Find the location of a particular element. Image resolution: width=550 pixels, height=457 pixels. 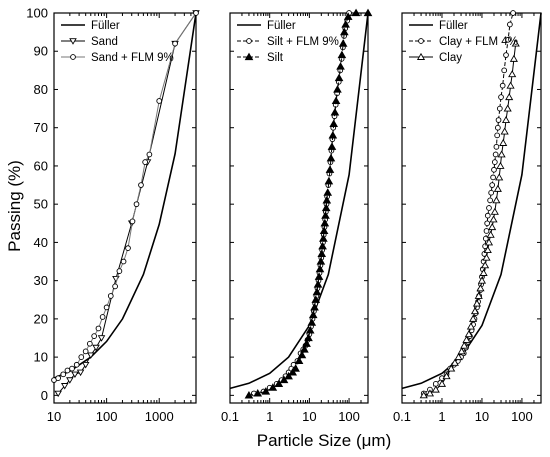

y-tick-label: 60 is located at coordinates (41, 165).